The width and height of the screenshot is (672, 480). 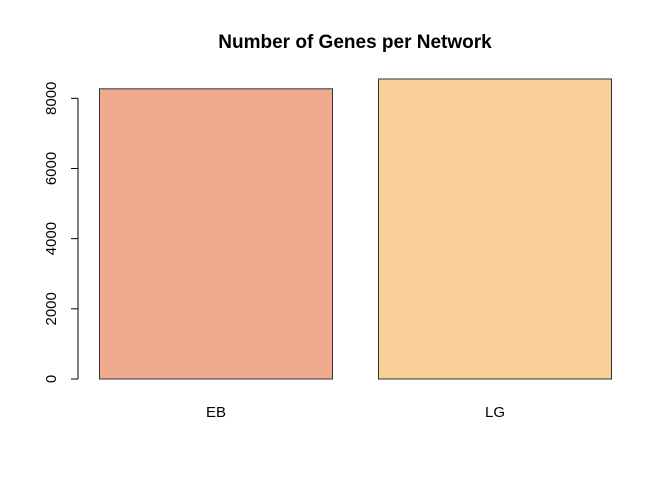 What do you see at coordinates (61, 232) in the screenshot?
I see `y-axis: 0 2000 4000 6000 8000` at bounding box center [61, 232].